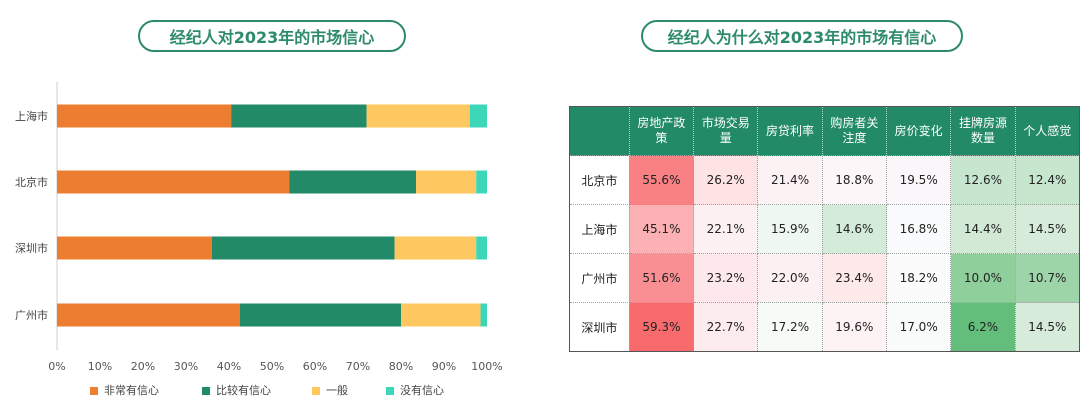 This screenshot has height=402, width=1080. I want to click on category-label: 上海市, so click(31, 116).